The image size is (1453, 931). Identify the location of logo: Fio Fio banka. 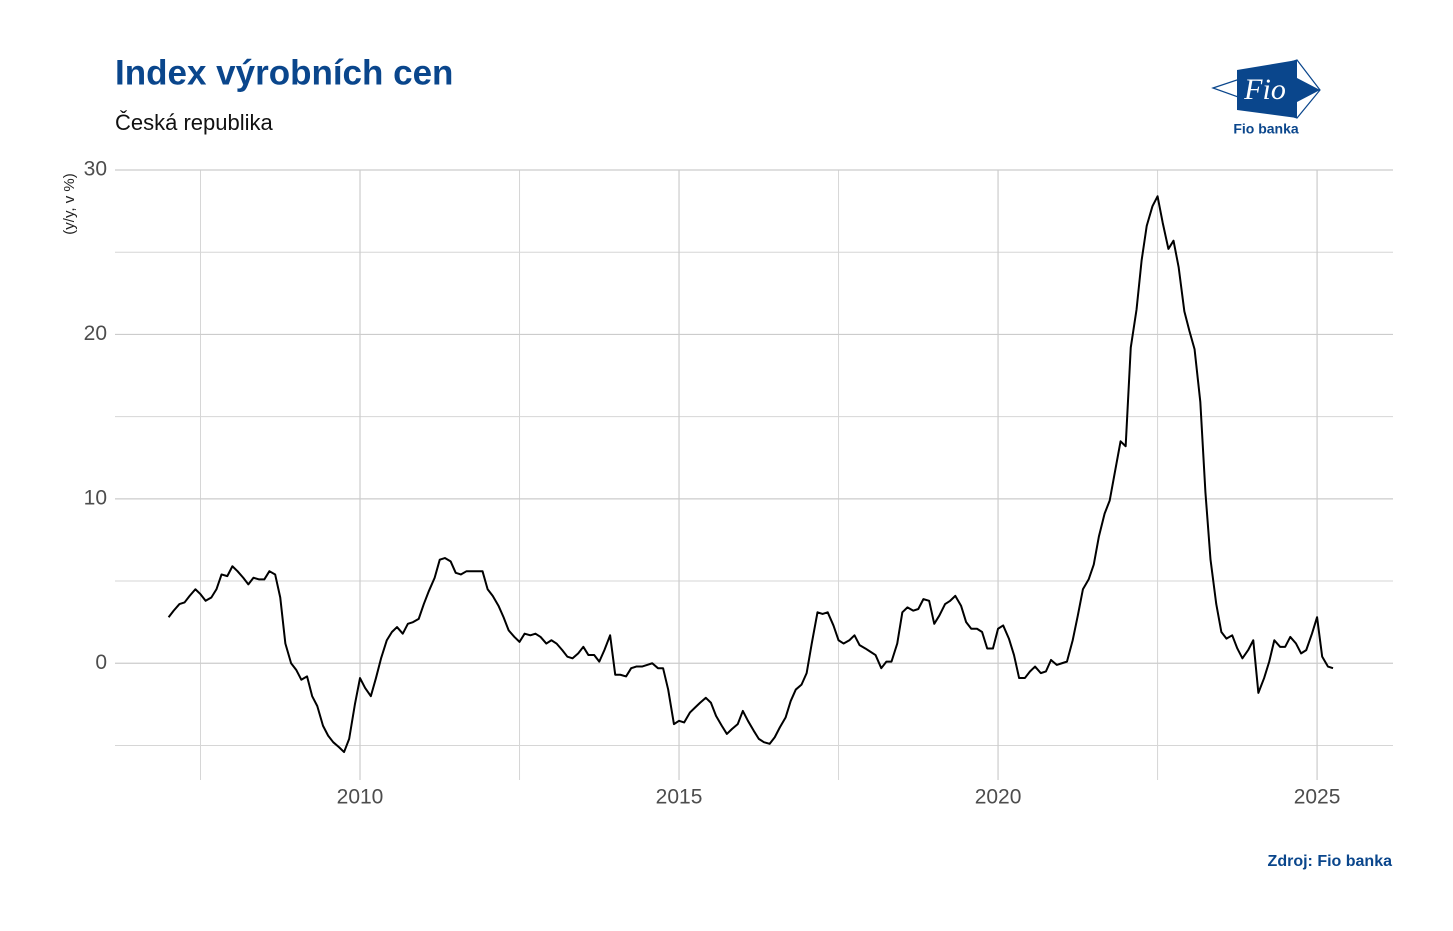
(1266, 98).